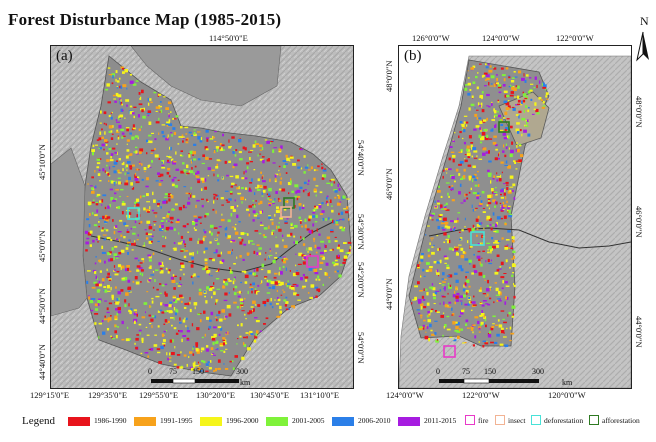  What do you see at coordinates (289, 203) in the screenshot?
I see `afforestation-marker-a` at bounding box center [289, 203].